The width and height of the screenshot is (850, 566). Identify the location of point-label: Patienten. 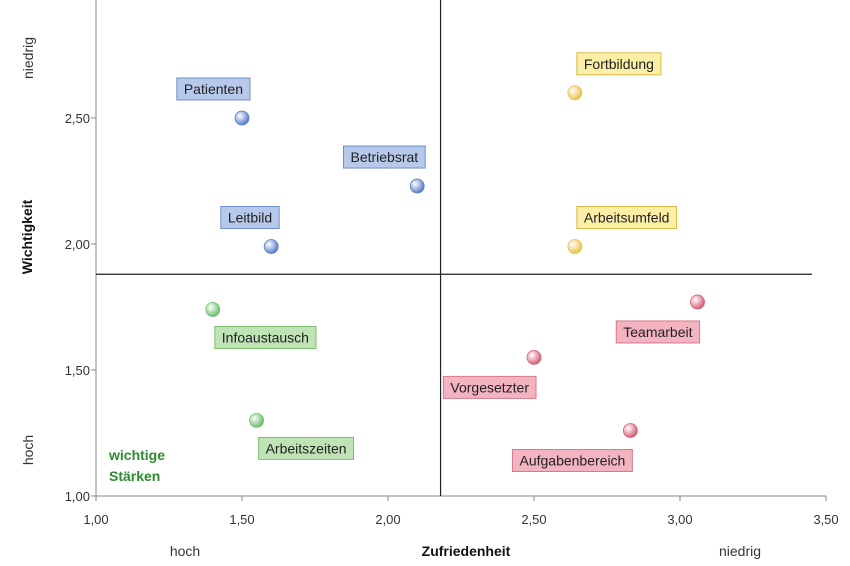
(213, 89).